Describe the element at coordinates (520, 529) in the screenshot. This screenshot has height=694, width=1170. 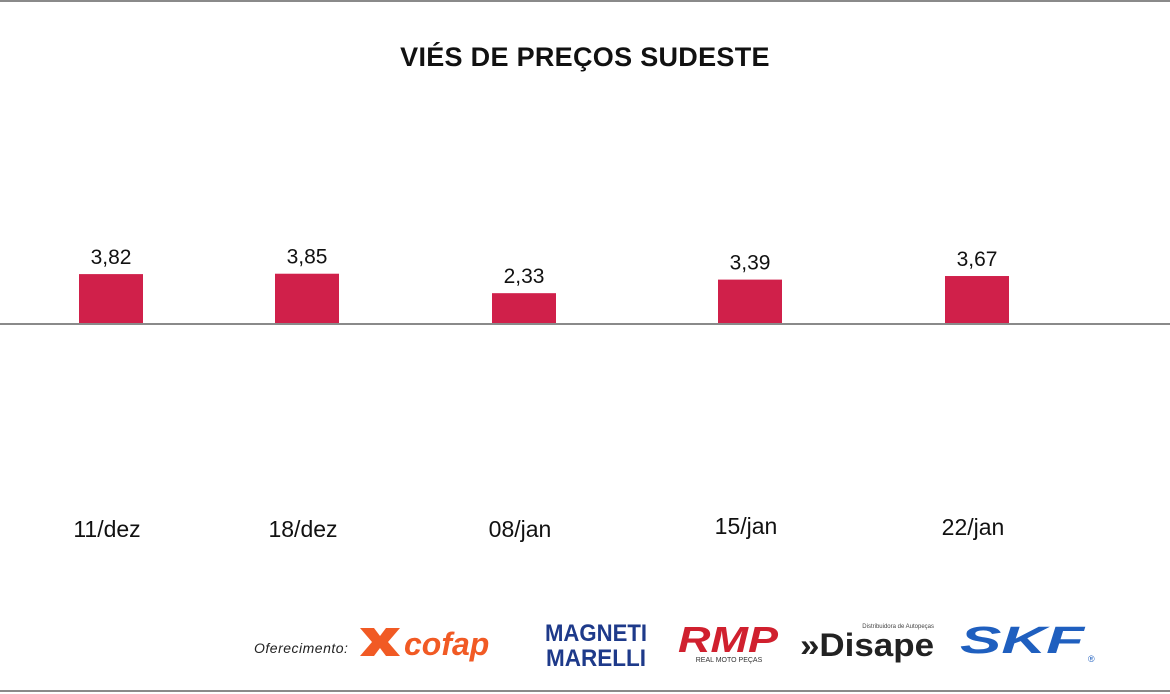
I see `x-tick-label: 08/jan` at that location.